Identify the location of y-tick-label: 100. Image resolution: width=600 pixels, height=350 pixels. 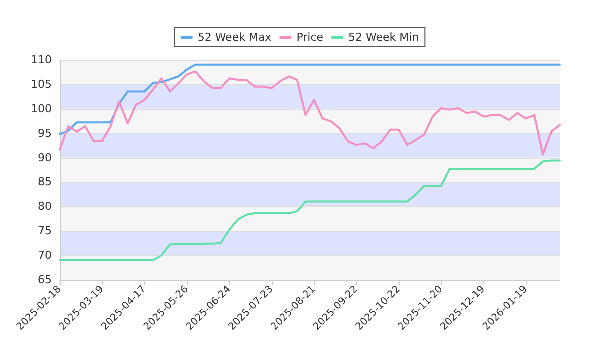
(41, 109).